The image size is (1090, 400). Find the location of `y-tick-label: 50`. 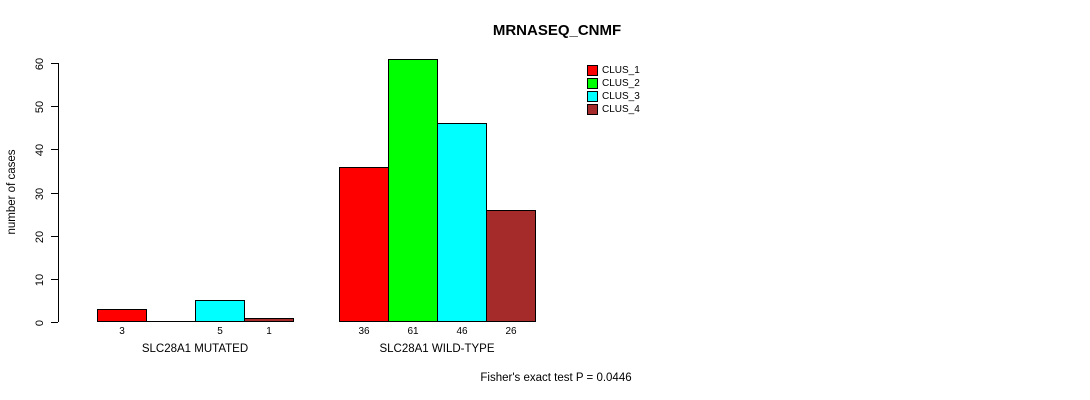

y-tick-label: 50 is located at coordinates (40, 106).